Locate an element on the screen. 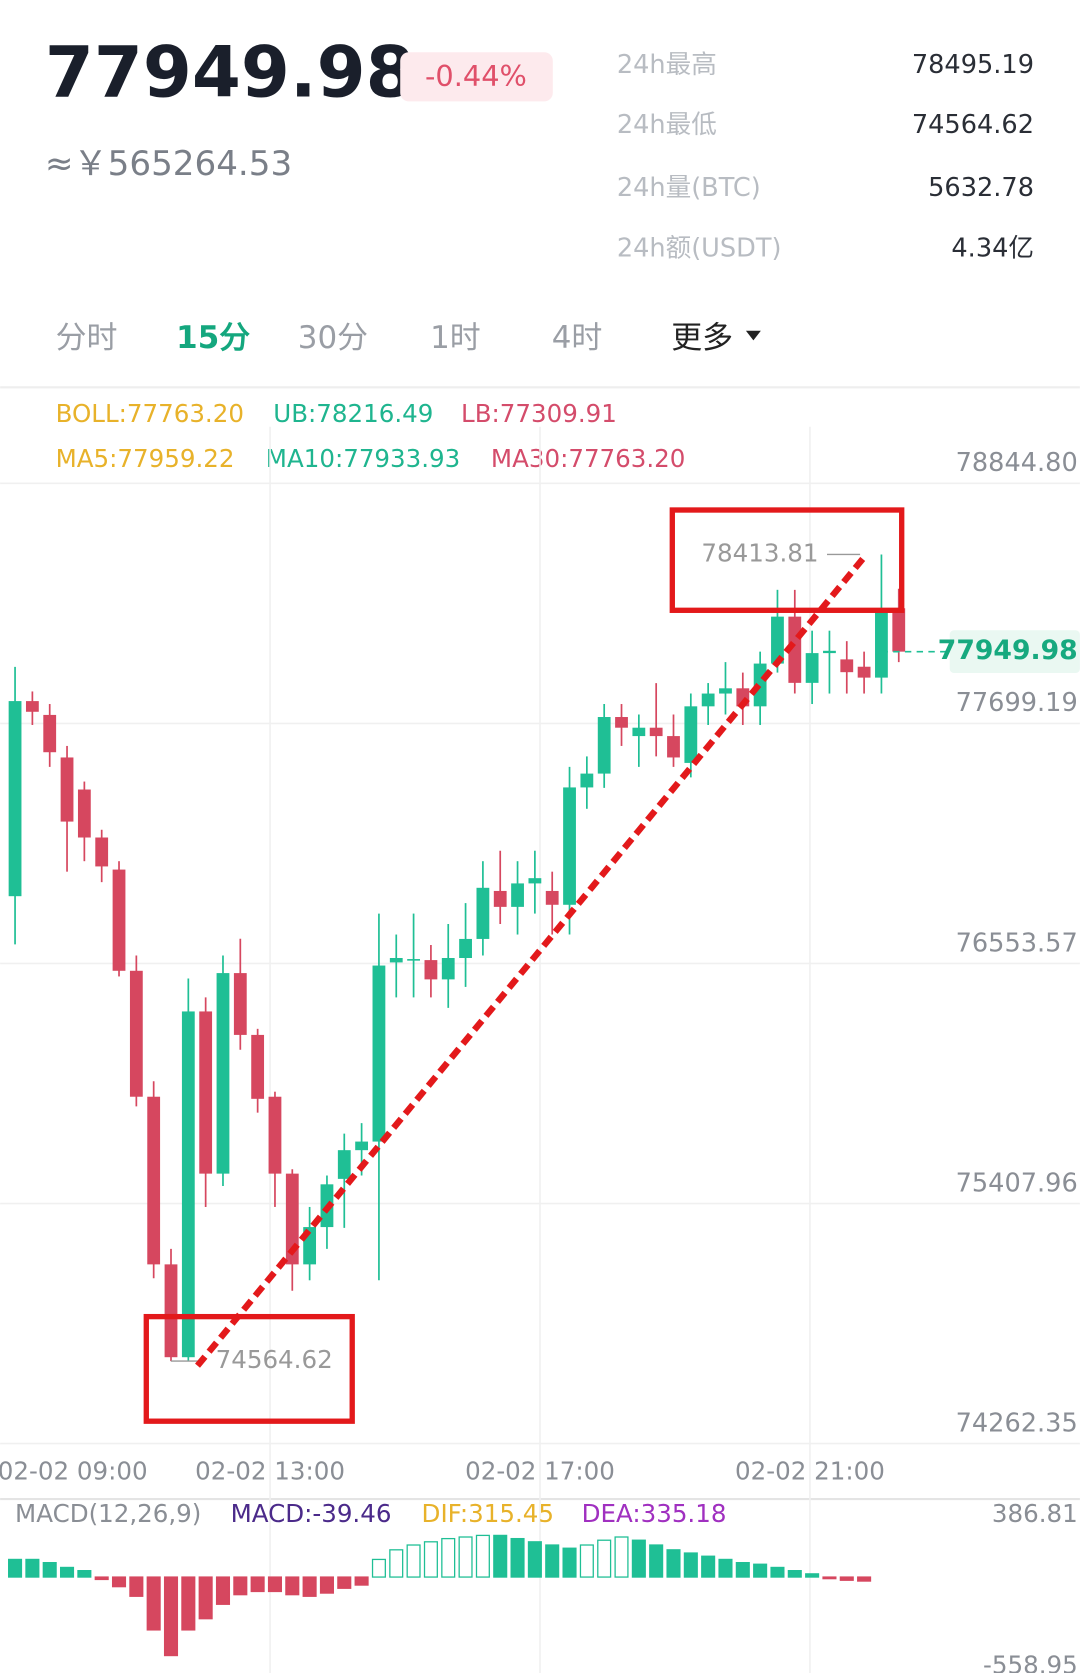 This screenshot has width=1080, height=1673. macd-label: DEA:335.18 is located at coordinates (654, 1513).